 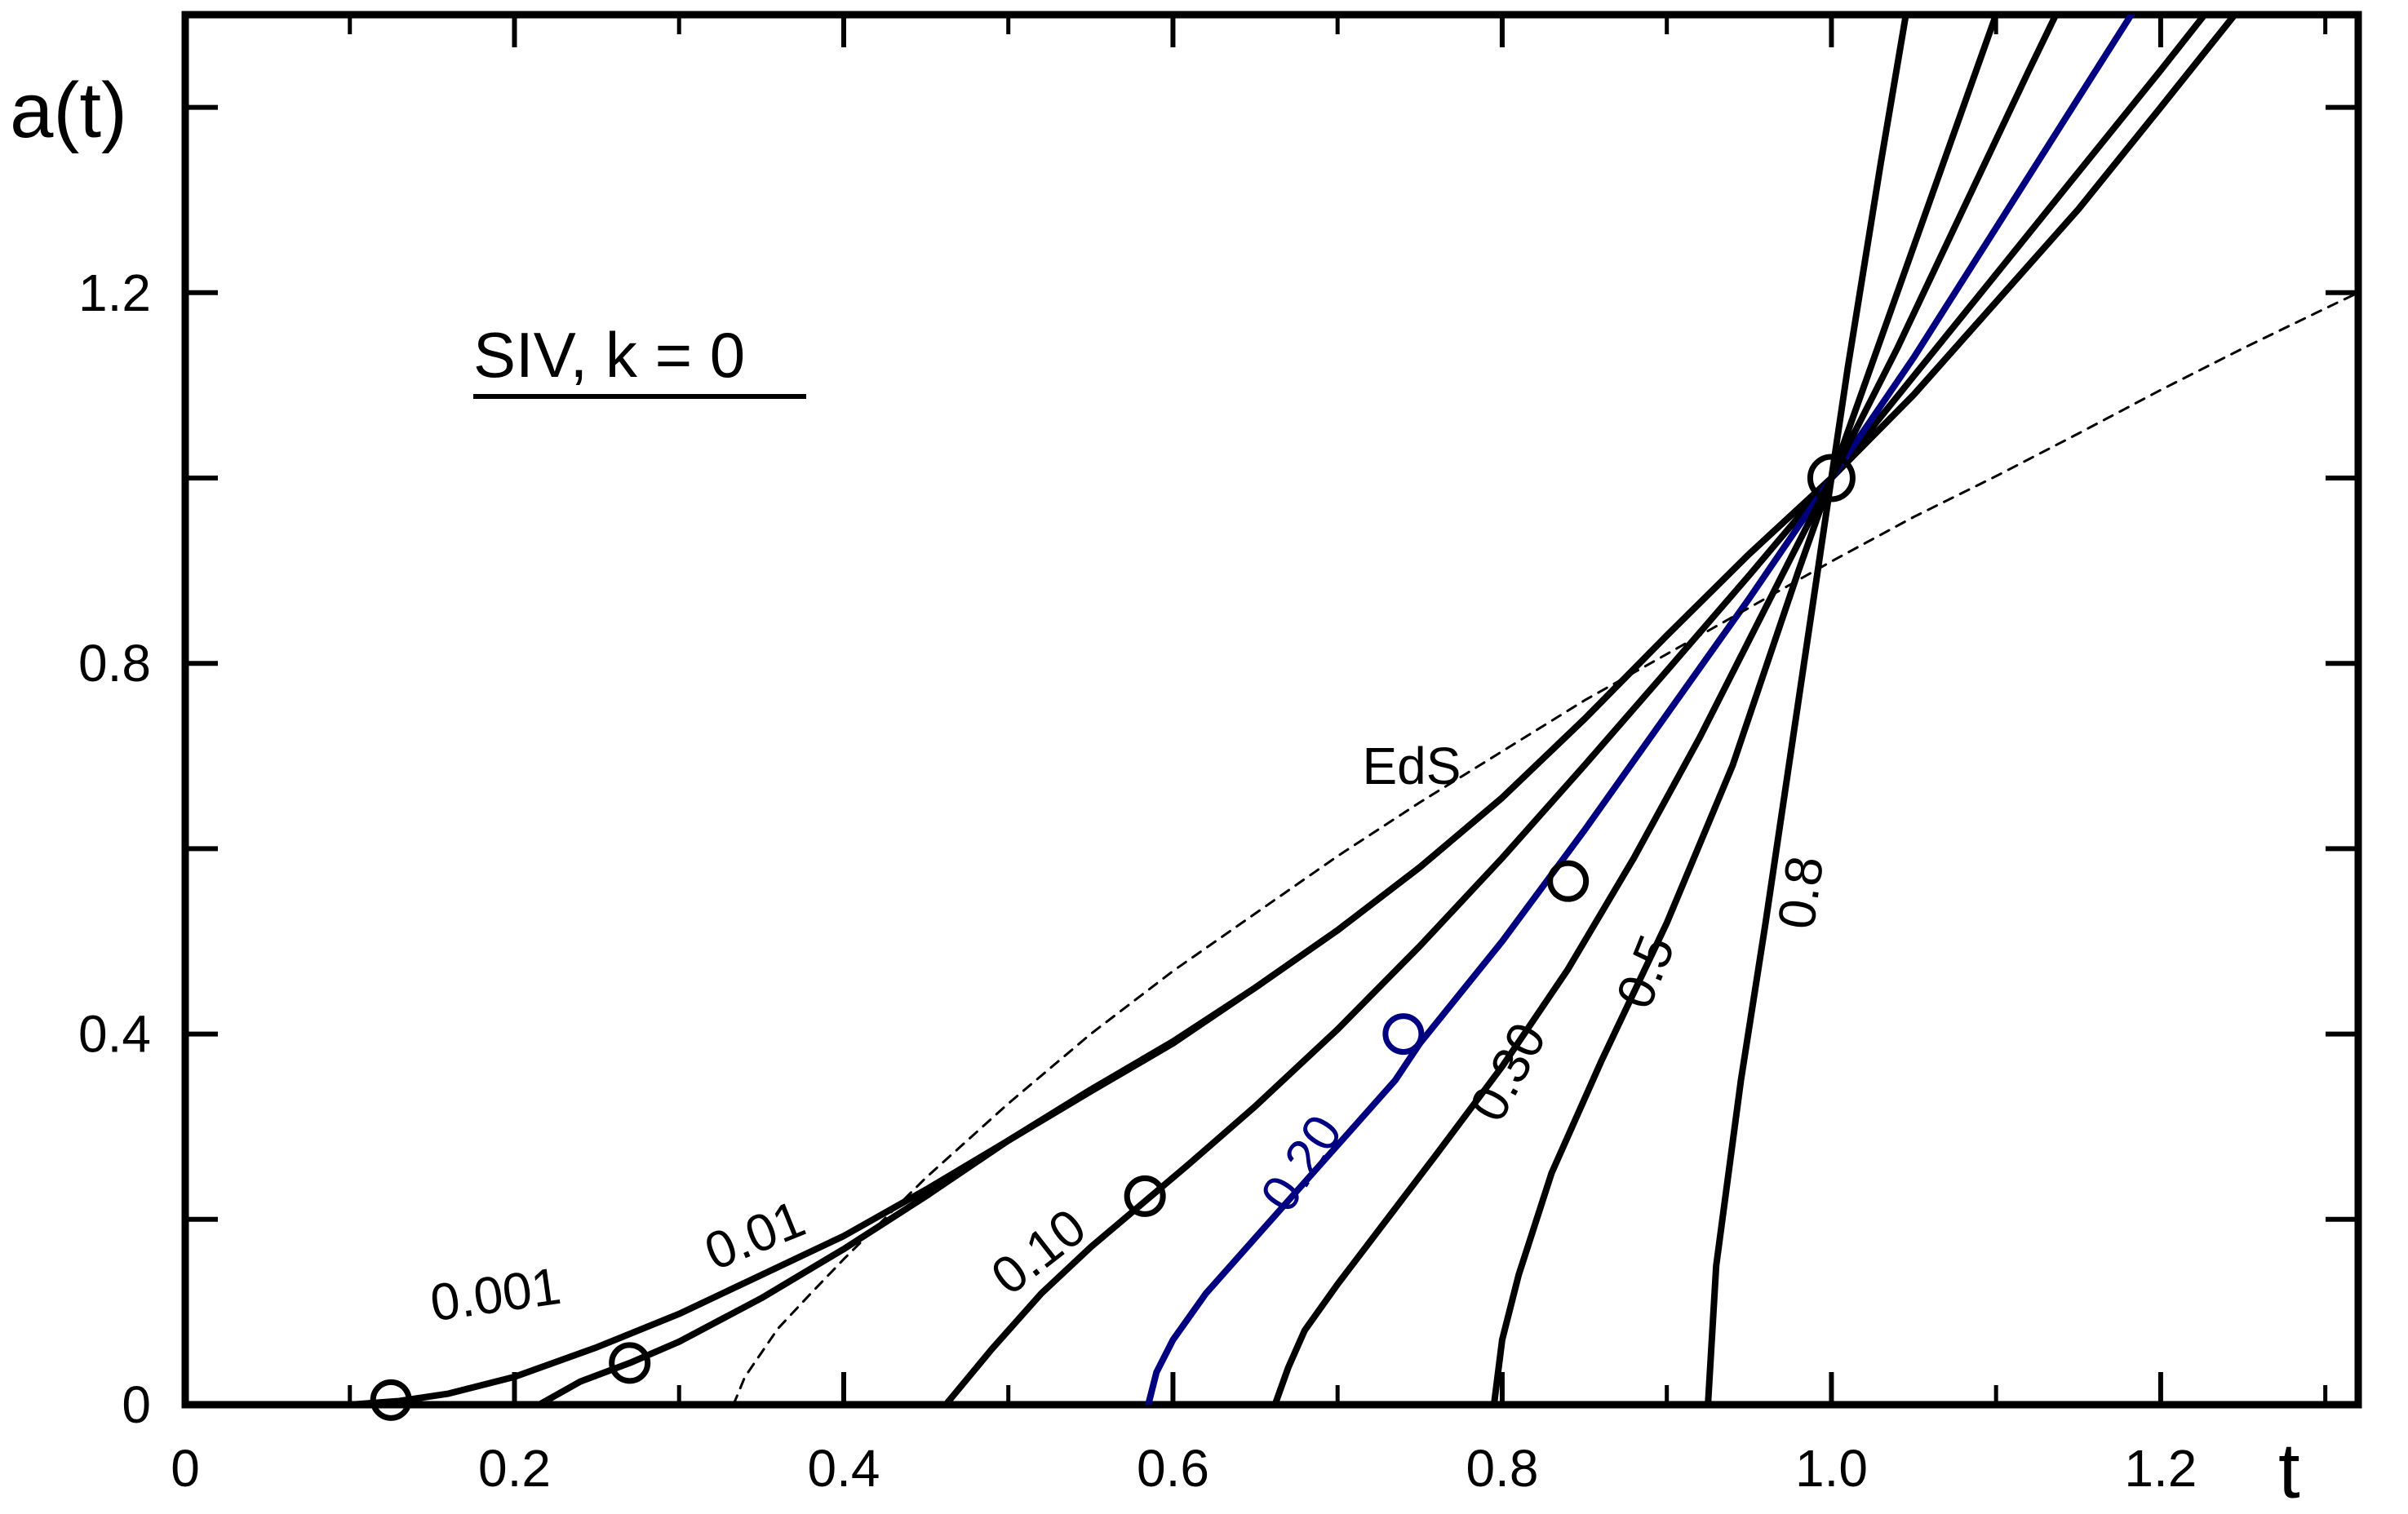 What do you see at coordinates (114, 663) in the screenshot?
I see `y-tick-label: 0.8` at bounding box center [114, 663].